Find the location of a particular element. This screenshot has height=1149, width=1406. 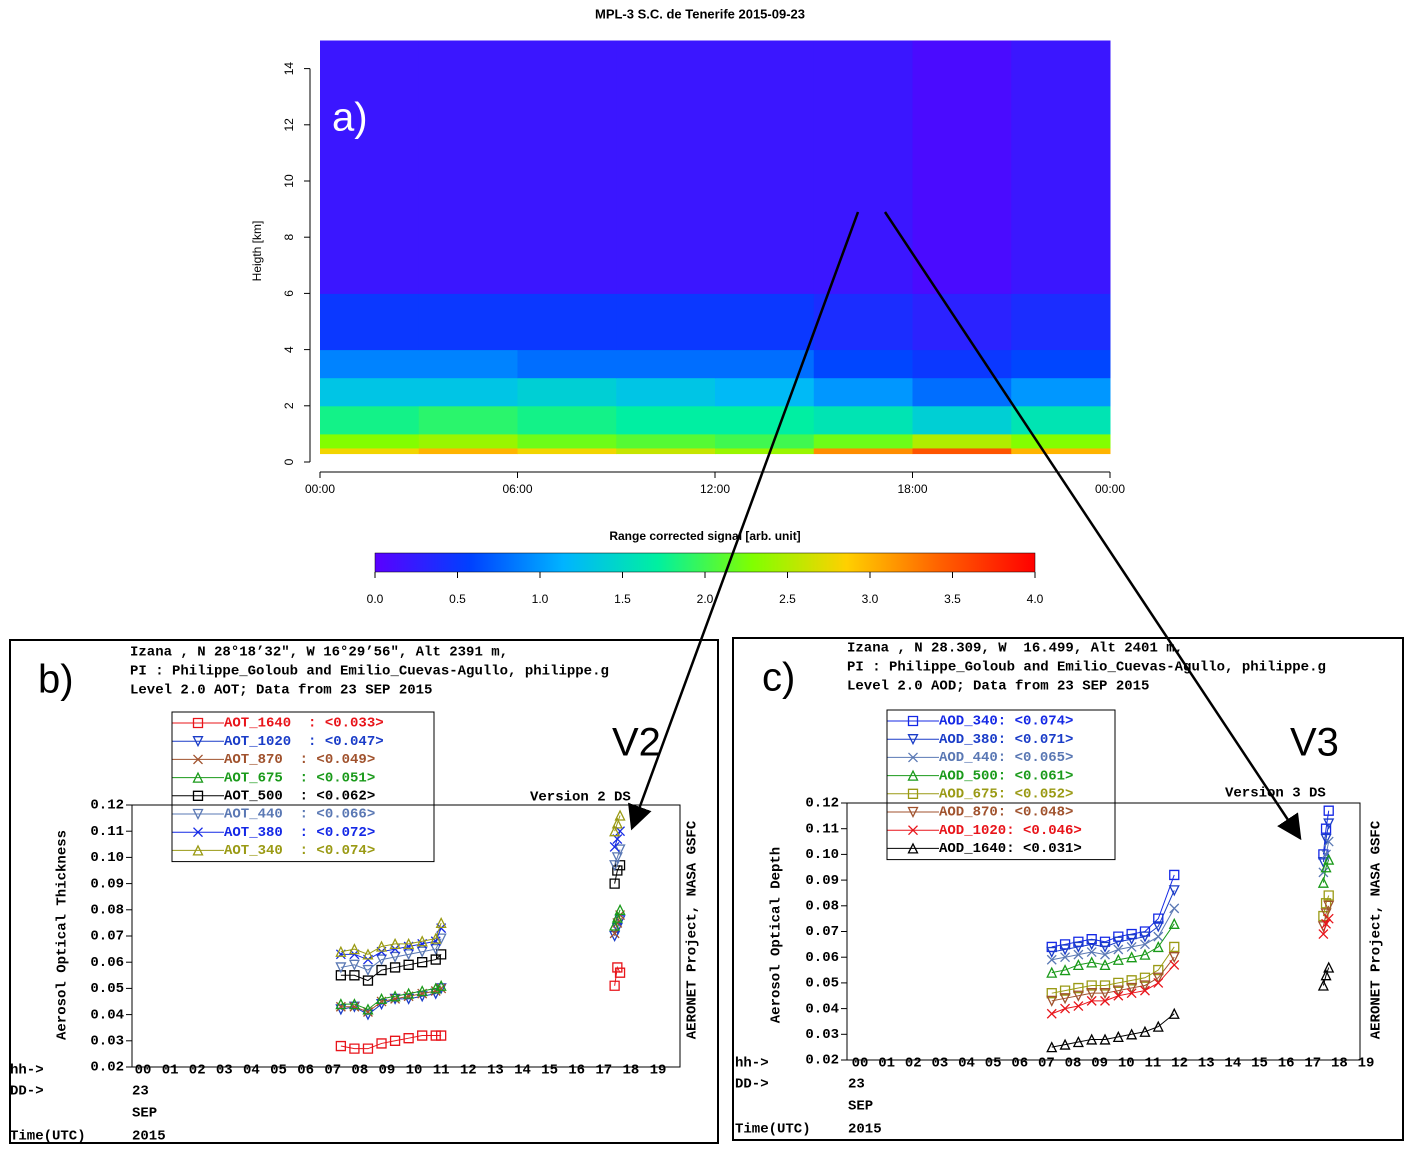

x-tick-label: 13 is located at coordinates (495, 1071).